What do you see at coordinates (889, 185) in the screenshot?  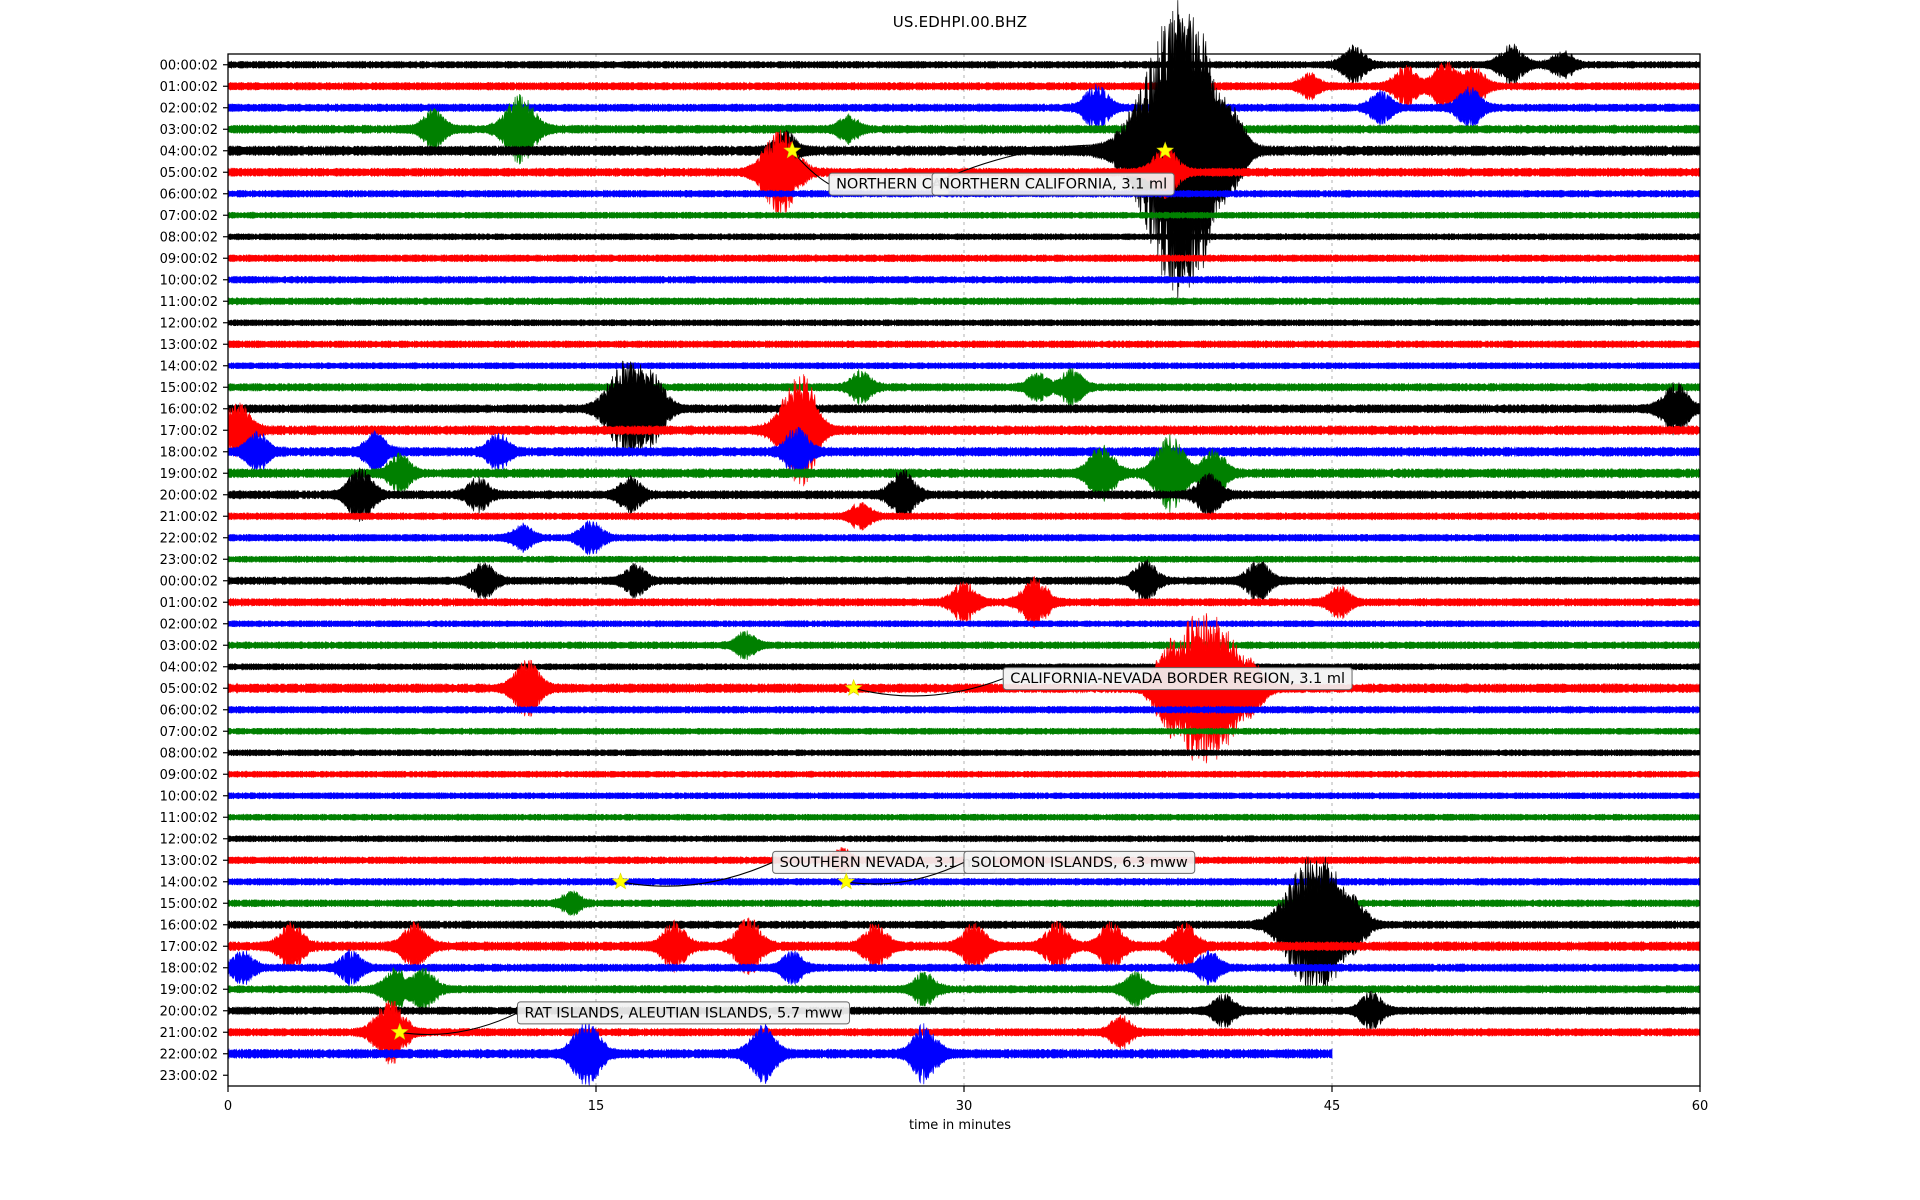 I see `annotation-label: NORTHERN CA` at bounding box center [889, 185].